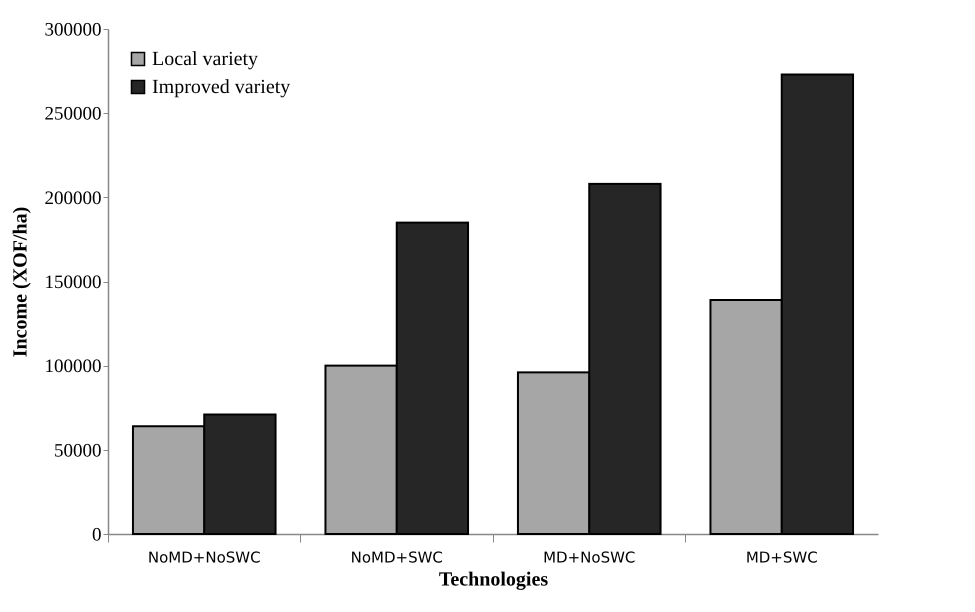 The width and height of the screenshot is (975, 612). I want to click on x-tick-label: NoMD+NoSWC, so click(204, 557).